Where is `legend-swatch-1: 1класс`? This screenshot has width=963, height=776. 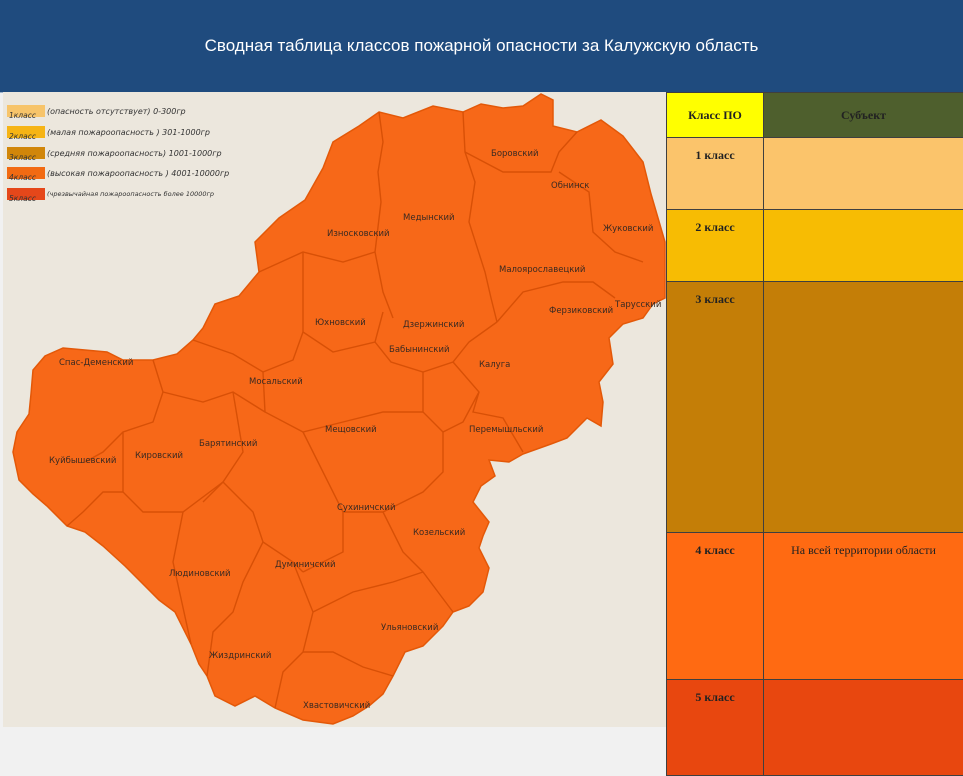 legend-swatch-1: 1класс is located at coordinates (26, 111).